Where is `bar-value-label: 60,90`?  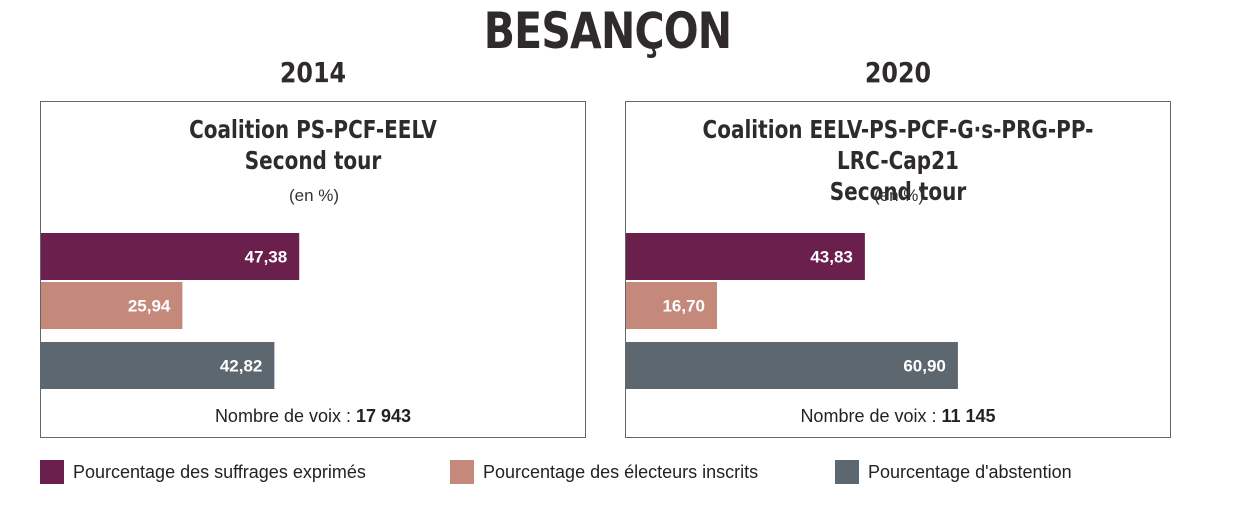 bar-value-label: 60,90 is located at coordinates (924, 366).